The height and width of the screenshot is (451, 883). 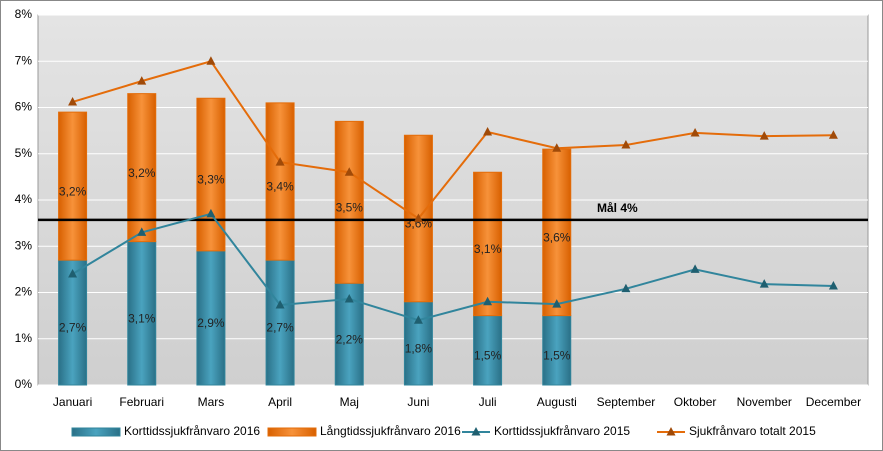 What do you see at coordinates (833, 402) in the screenshot?
I see `x-tick-label: December` at bounding box center [833, 402].